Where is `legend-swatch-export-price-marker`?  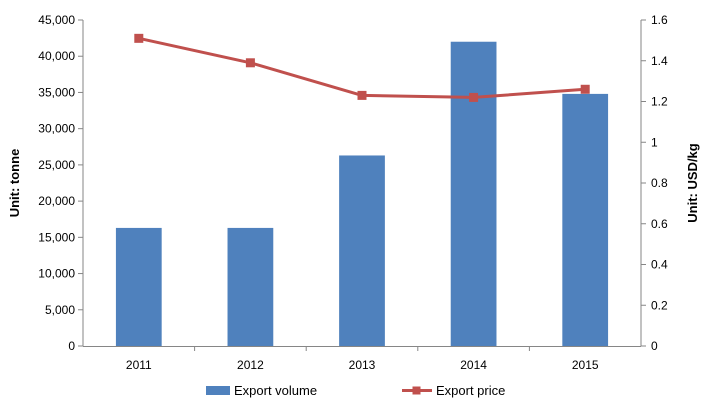 legend-swatch-export-price-marker is located at coordinates (416, 390).